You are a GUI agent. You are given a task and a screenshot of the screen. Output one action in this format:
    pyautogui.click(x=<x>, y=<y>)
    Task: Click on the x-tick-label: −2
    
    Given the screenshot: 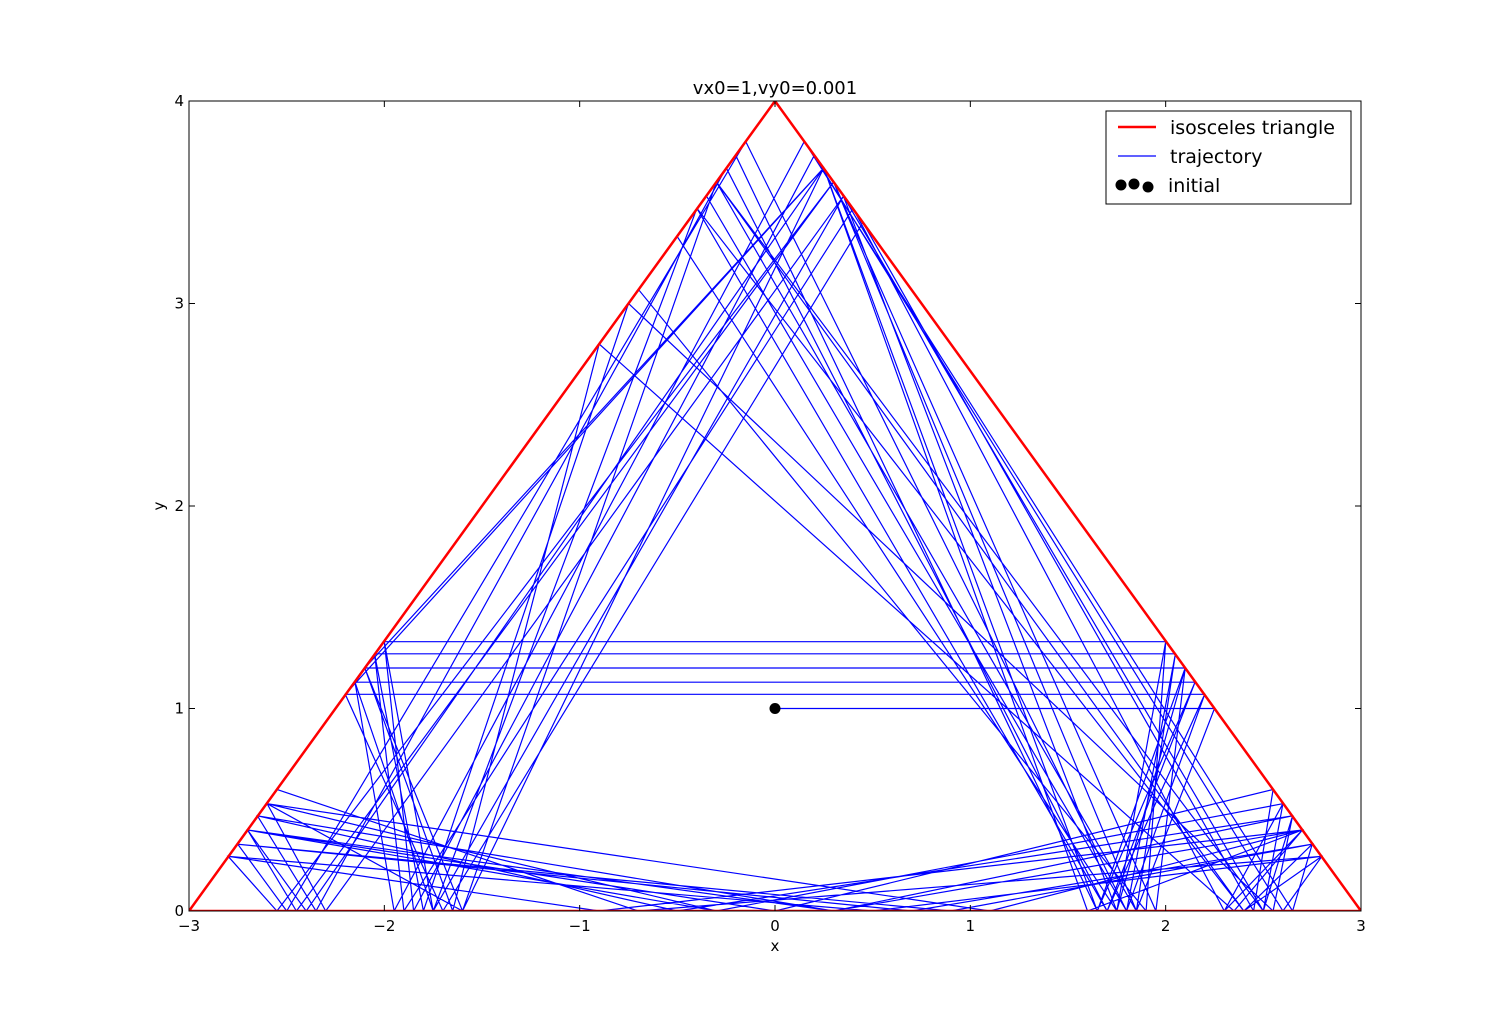 What is the action you would take?
    pyautogui.click(x=384, y=926)
    